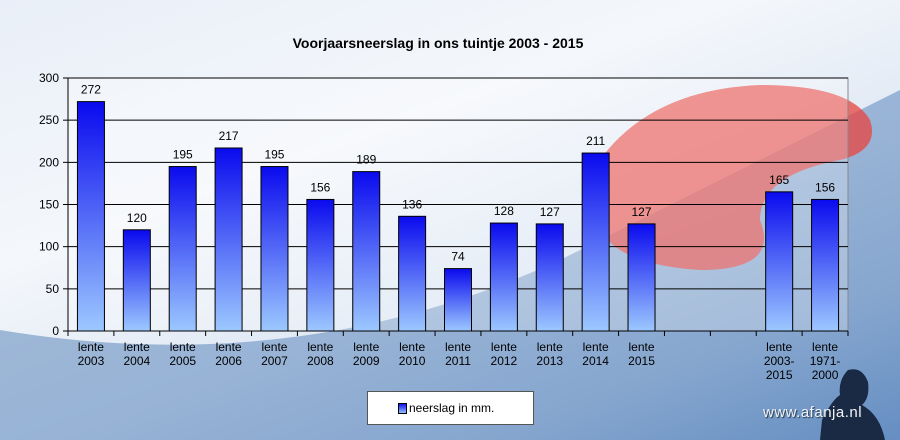  Describe the element at coordinates (779, 180) in the screenshot. I see `data-label: 165` at that location.